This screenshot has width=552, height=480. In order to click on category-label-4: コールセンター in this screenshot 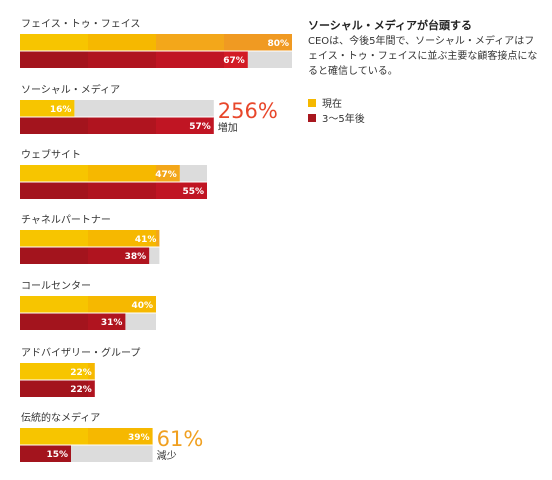, I will do `click(56, 286)`.